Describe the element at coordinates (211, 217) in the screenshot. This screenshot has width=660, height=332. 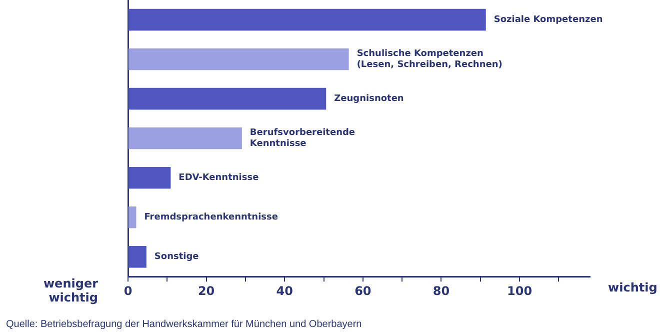
I see `y-tick-label: Fremdsprachenkenntnisse` at that location.